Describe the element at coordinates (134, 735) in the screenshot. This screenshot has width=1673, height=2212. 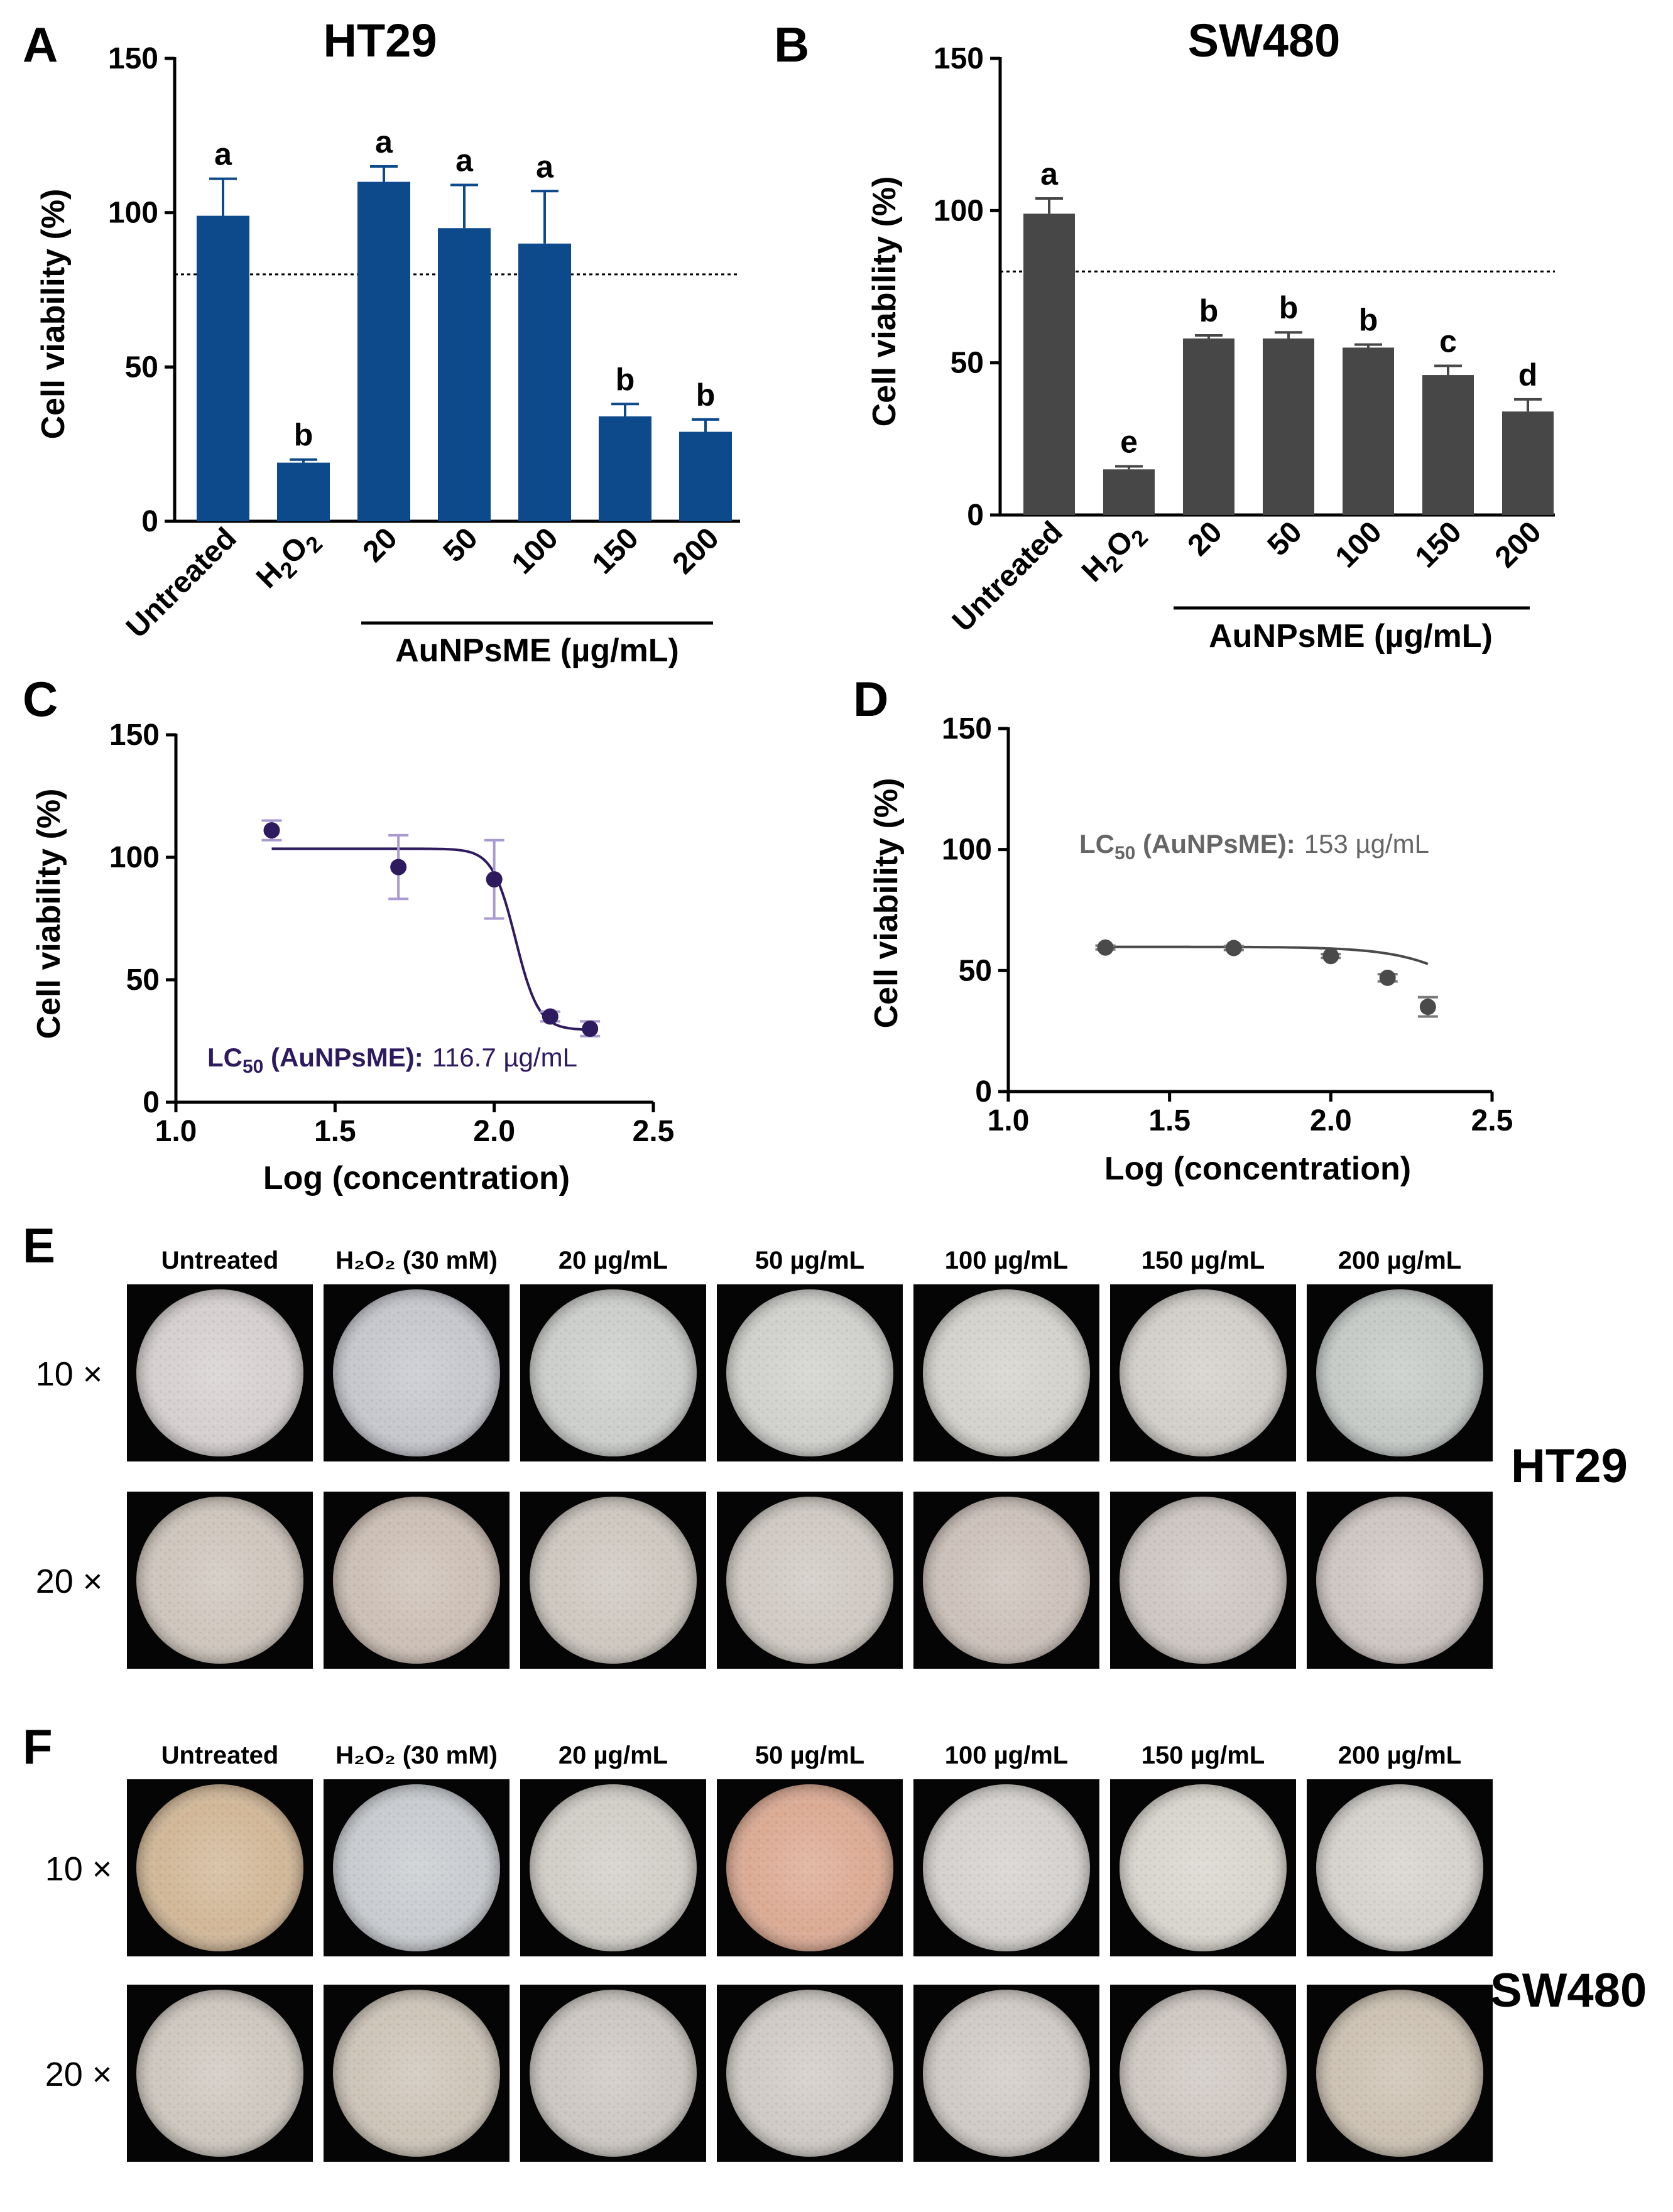
I see `chart-c-ytick-label: 150` at that location.